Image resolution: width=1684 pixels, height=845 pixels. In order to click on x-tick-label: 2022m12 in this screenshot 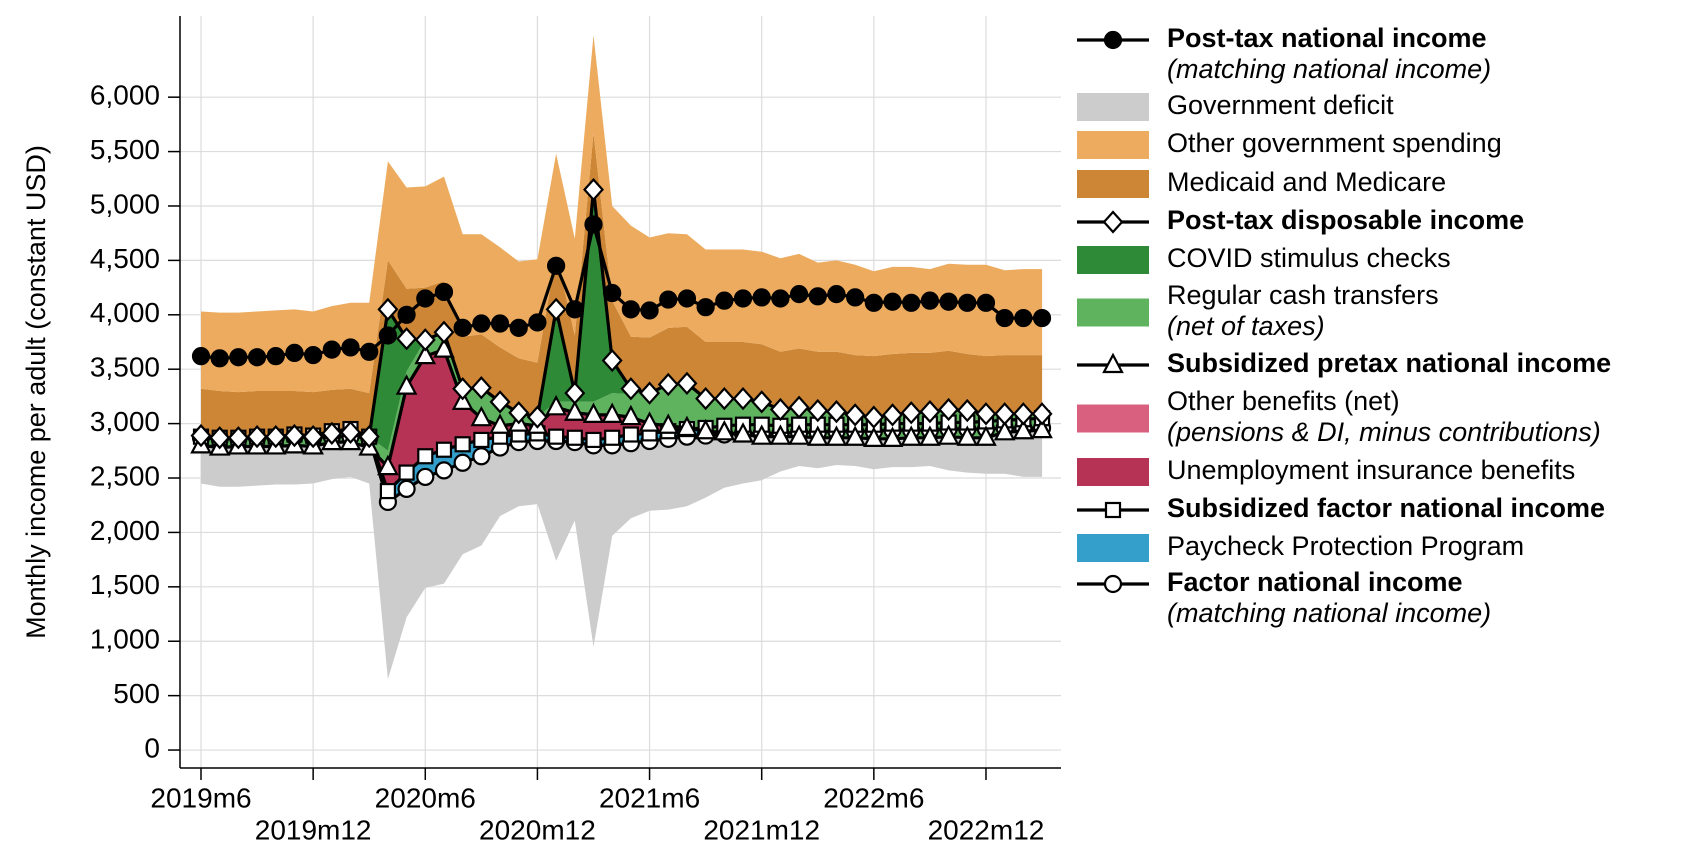, I will do `click(986, 829)`.